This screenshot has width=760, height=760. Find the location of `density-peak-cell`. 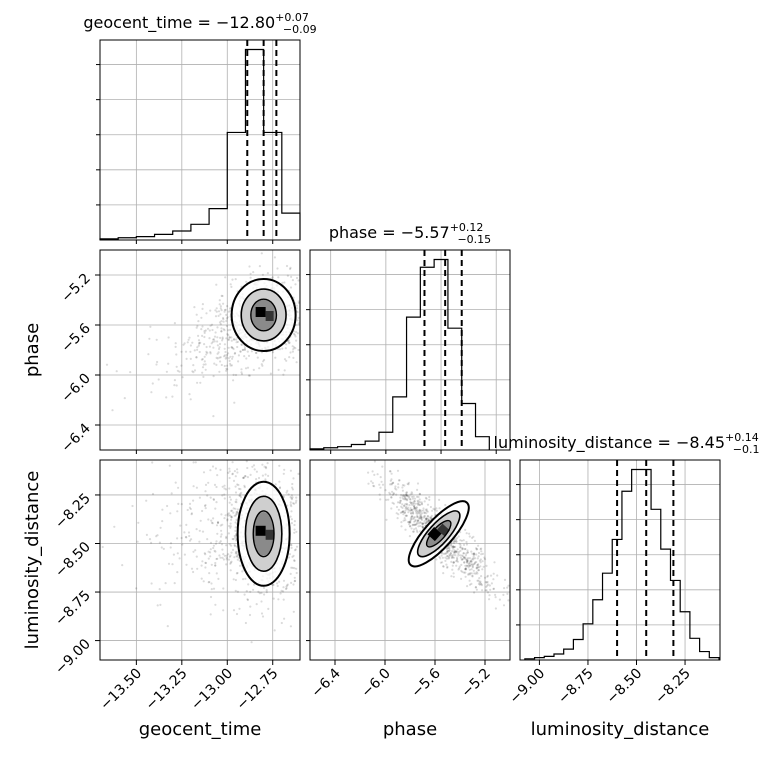

density-peak-cell is located at coordinates (434, 534).